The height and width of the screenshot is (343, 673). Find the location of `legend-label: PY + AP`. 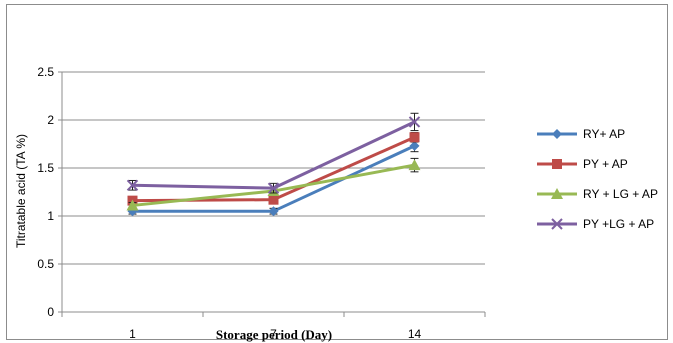

legend-label: PY + AP is located at coordinates (605, 164).